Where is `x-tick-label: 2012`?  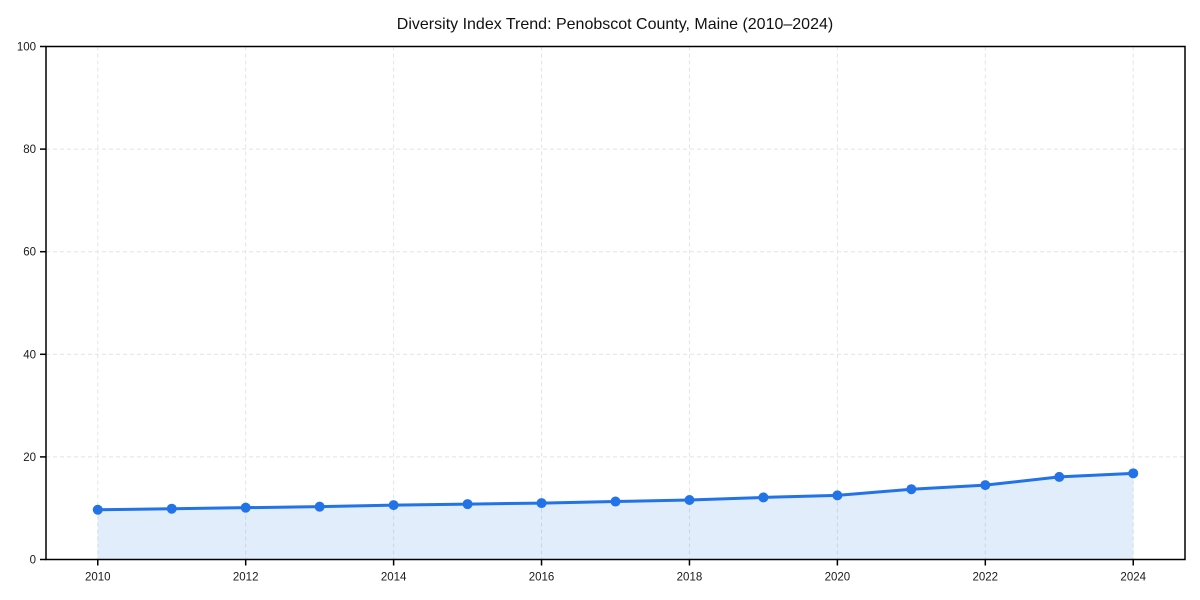 x-tick-label: 2012 is located at coordinates (246, 578).